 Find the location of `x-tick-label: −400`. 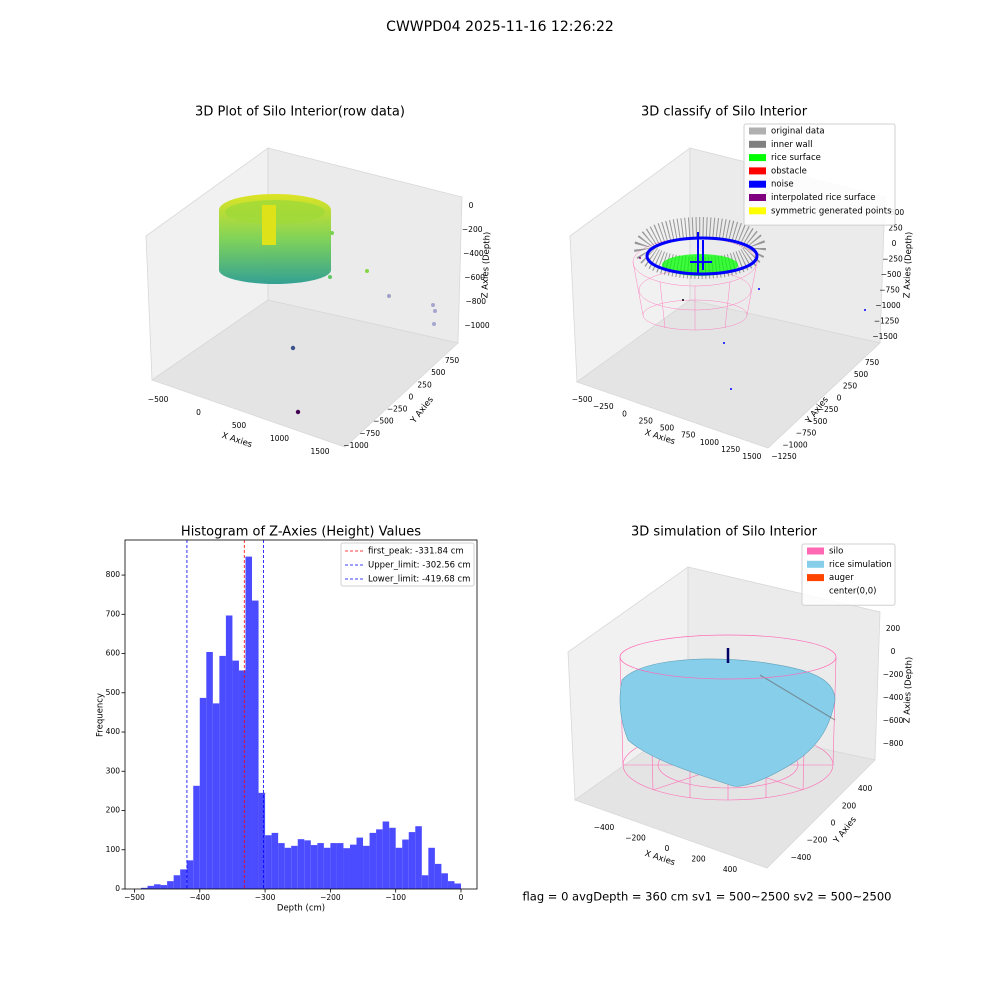

x-tick-label: −400 is located at coordinates (199, 897).